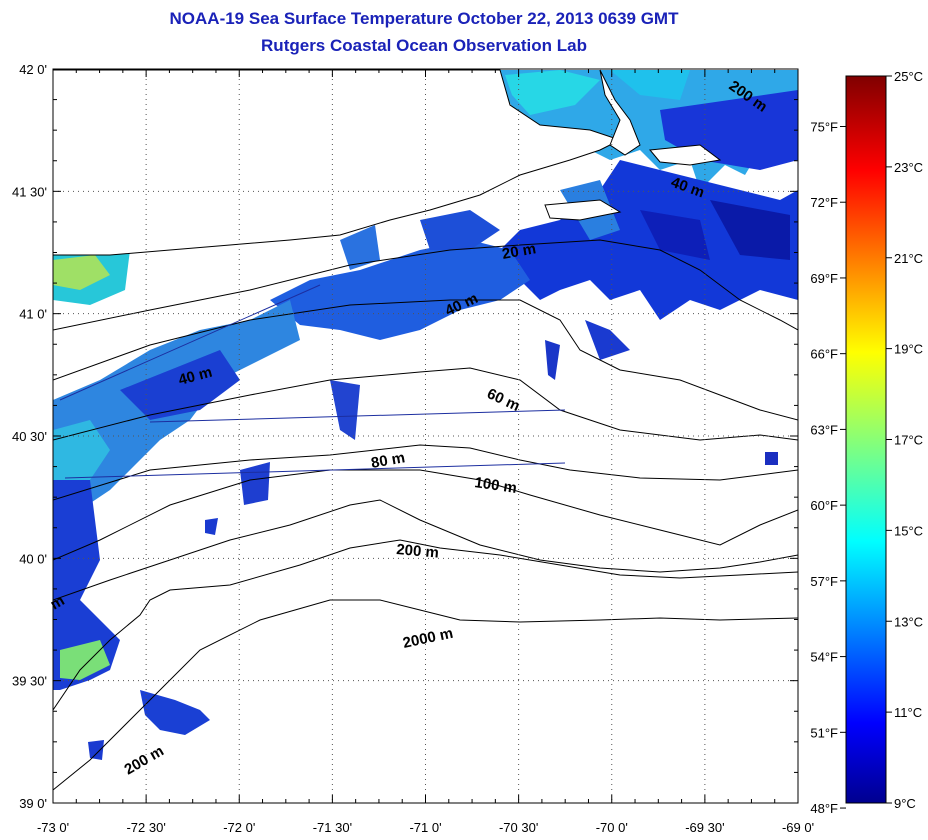 Image resolution: width=928 pixels, height=840 pixels. I want to click on fahrenheit-label: 48°F, so click(824, 808).